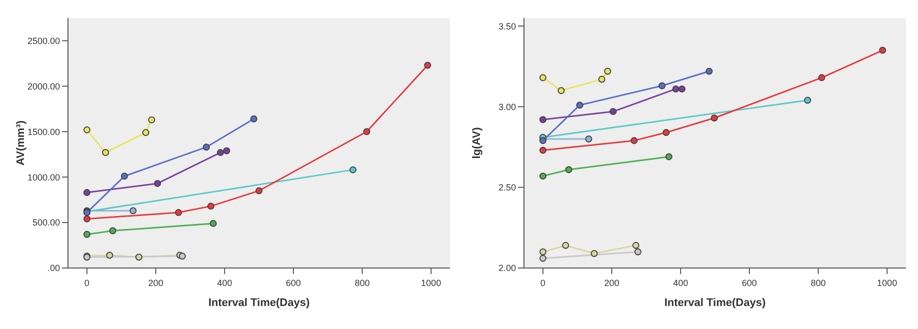  What do you see at coordinates (507, 187) in the screenshot?
I see `y-tick-label: 2.50` at bounding box center [507, 187].